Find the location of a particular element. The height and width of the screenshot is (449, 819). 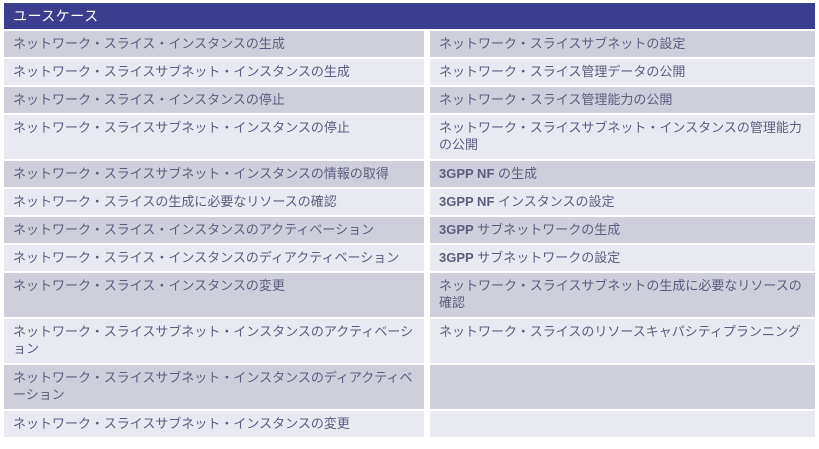

use-case-cell-left: ネットワーク・スライス・インスタンスの停止 is located at coordinates (214, 100).